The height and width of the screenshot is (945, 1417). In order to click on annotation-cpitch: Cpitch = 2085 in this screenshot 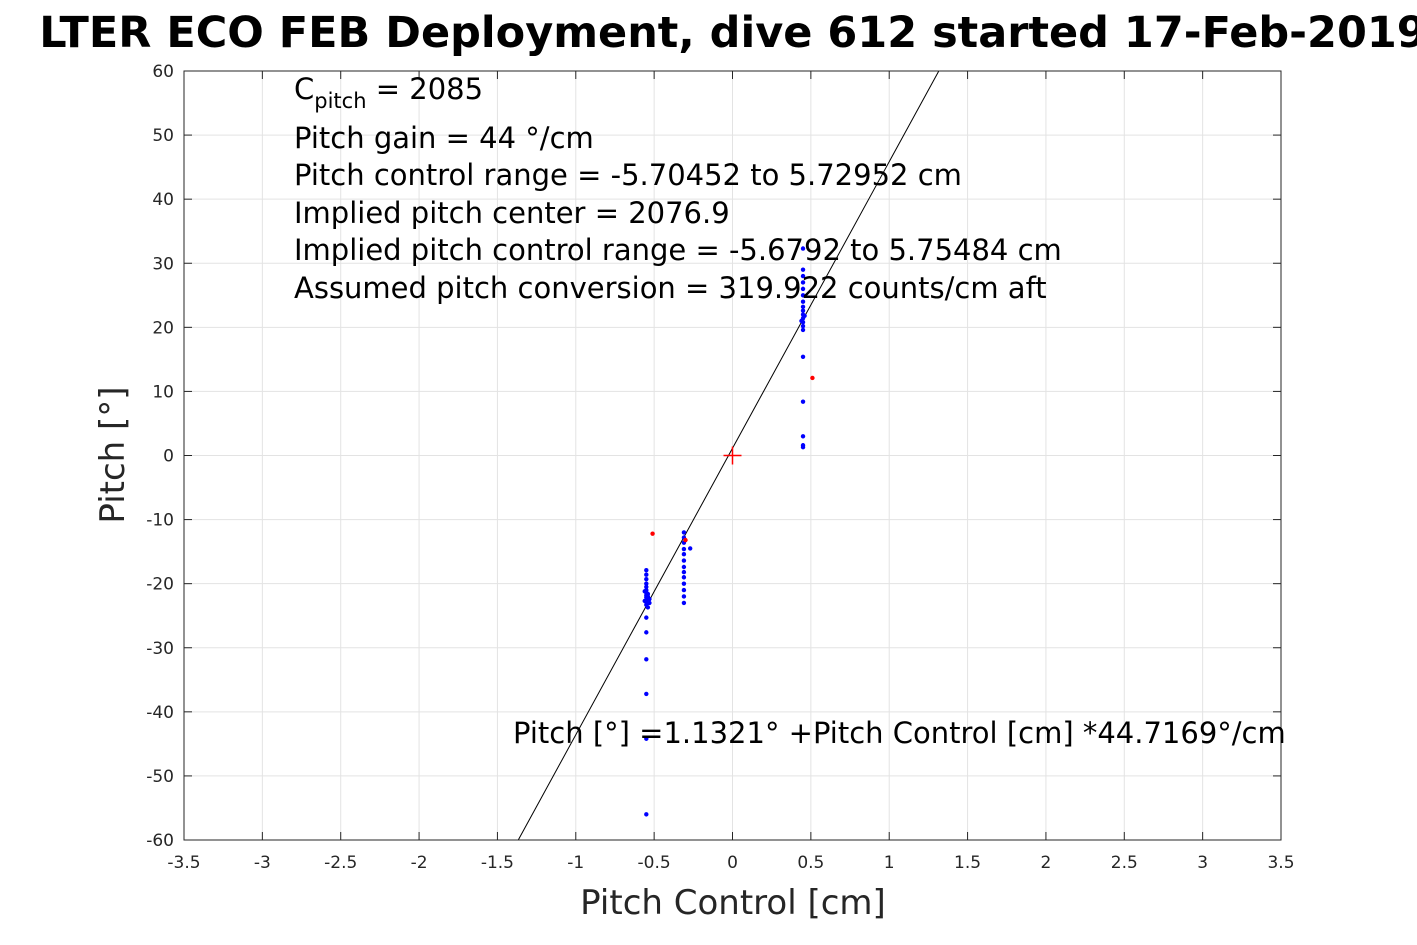, I will do `click(388, 92)`.